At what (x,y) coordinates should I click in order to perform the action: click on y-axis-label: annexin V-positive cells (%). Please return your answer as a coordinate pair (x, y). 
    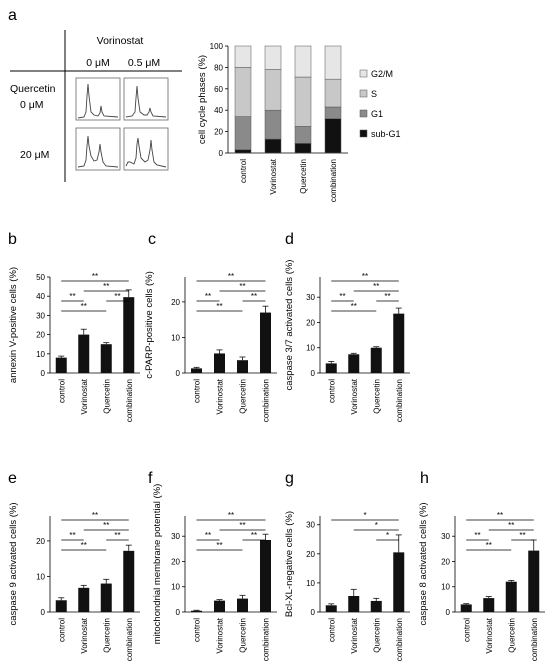
    Looking at the image, I should click on (13, 325).